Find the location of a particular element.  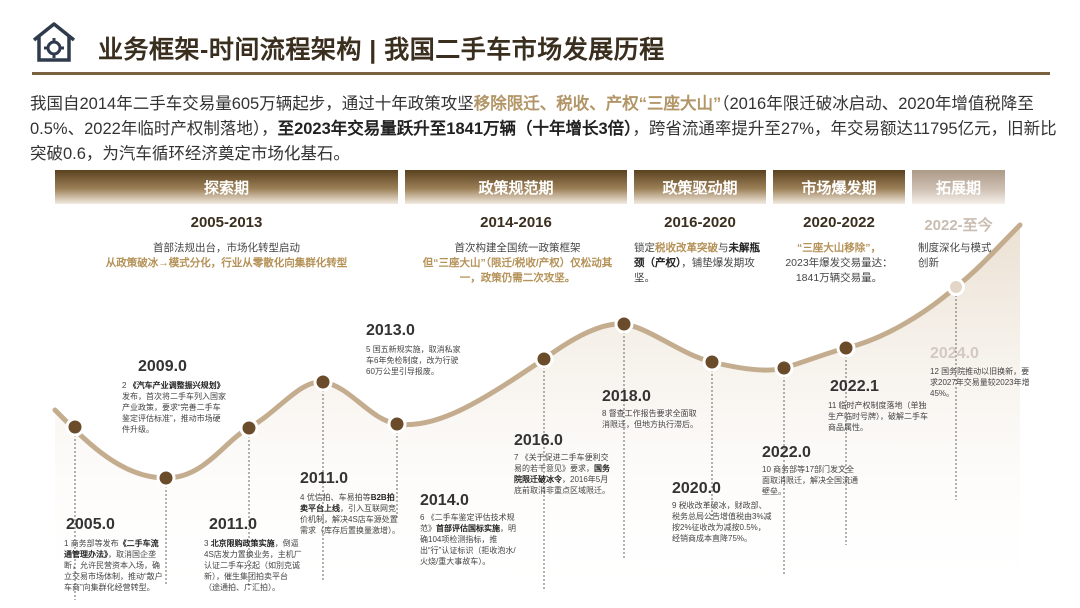

milestone-note-text: 督查工作报告要求全面取消限迁，但地方执行滞后。 is located at coordinates (650, 419).